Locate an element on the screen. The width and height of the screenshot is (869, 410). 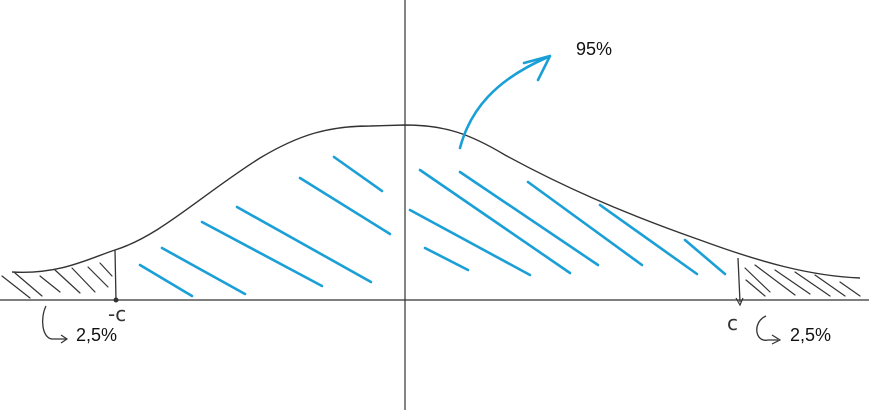
right-critical-label: c is located at coordinates (732, 323).